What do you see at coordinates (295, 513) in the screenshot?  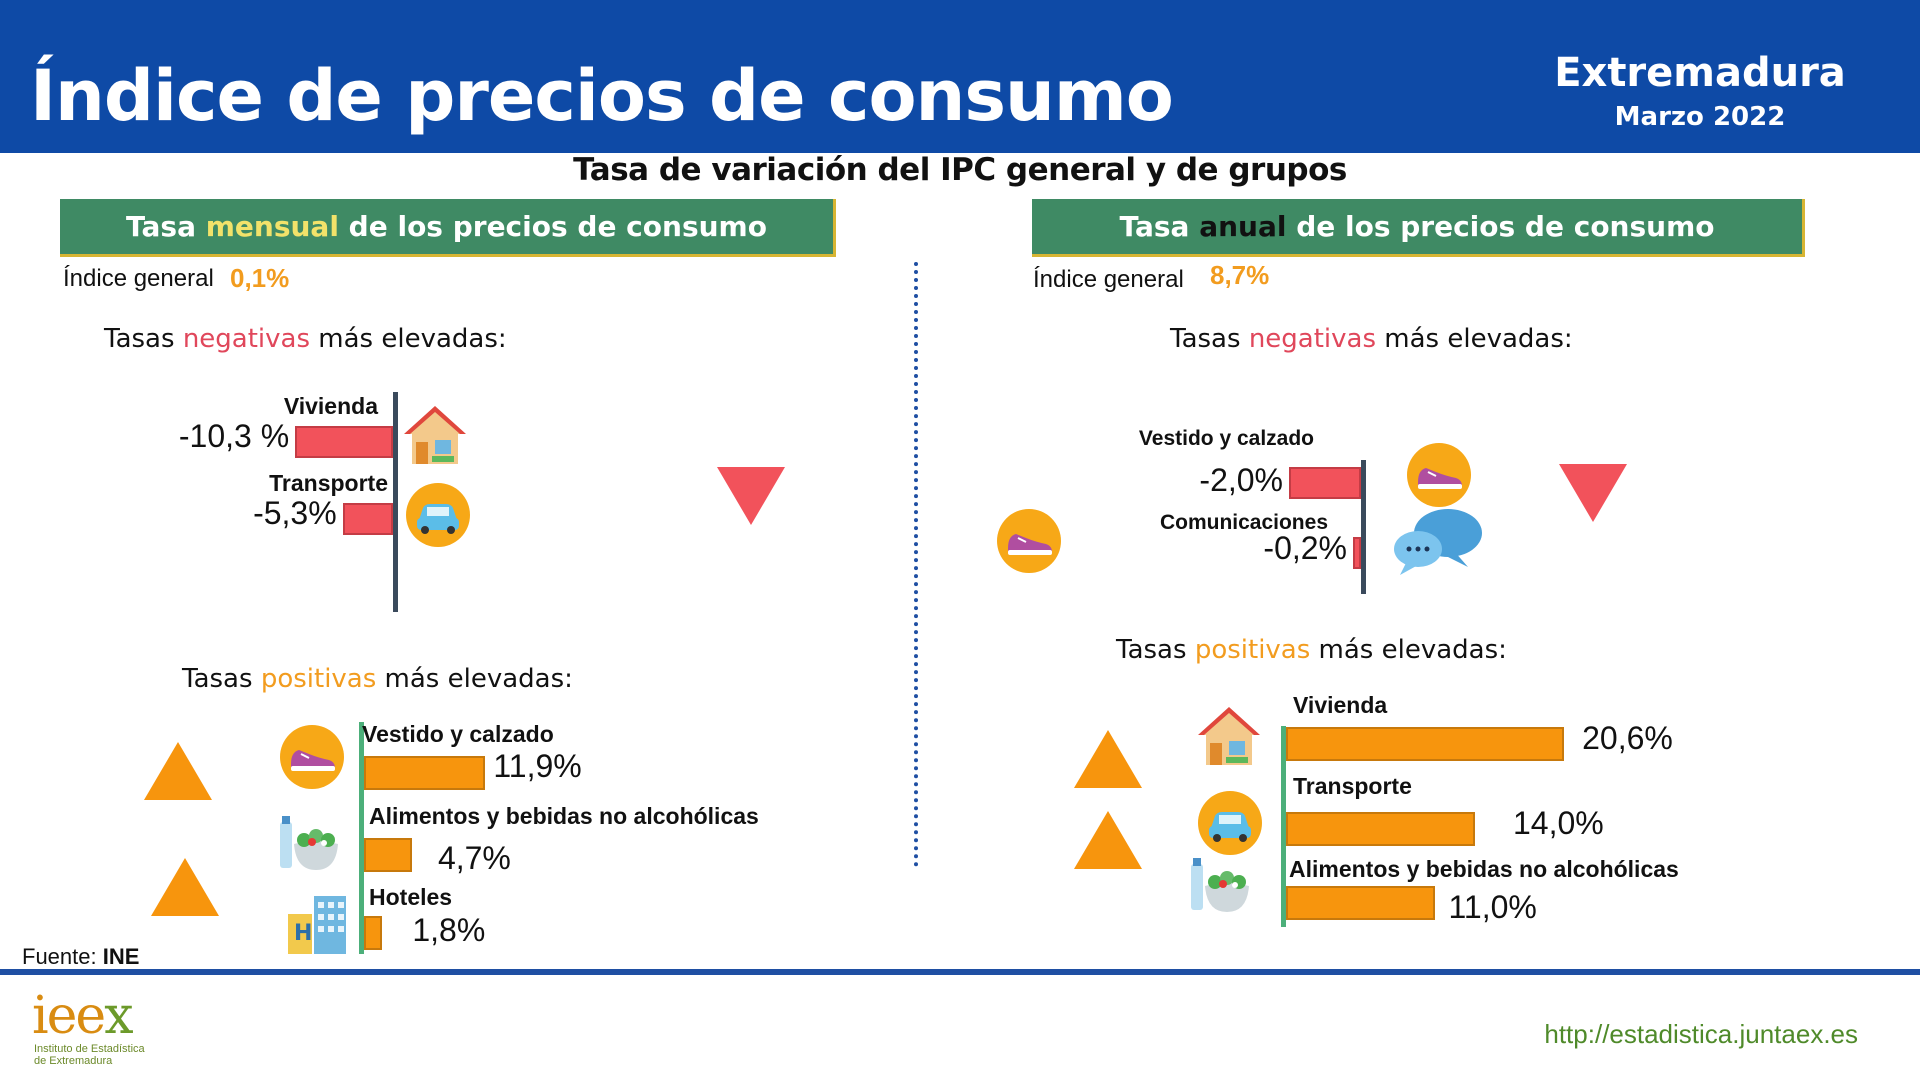 I see `monthly-negative-value-label: -5,3%` at bounding box center [295, 513].